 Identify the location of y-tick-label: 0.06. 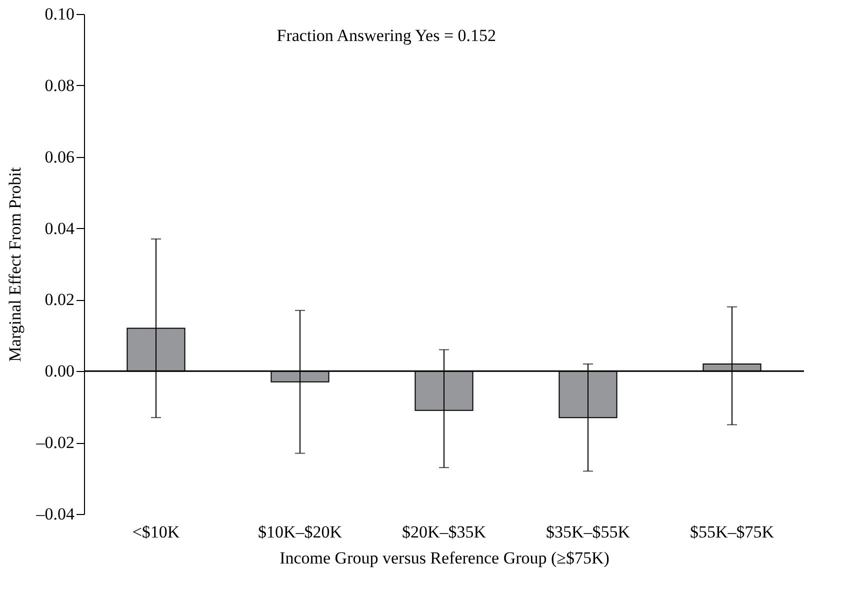
(59, 156).